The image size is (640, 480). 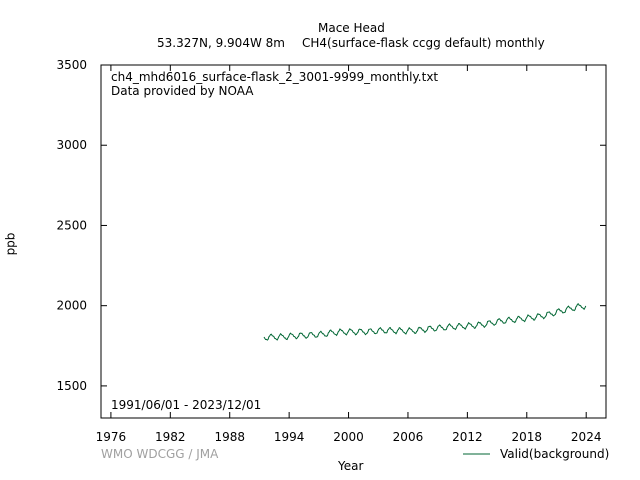 I want to click on x-tick-label-1982: 1982, so click(x=170, y=437).